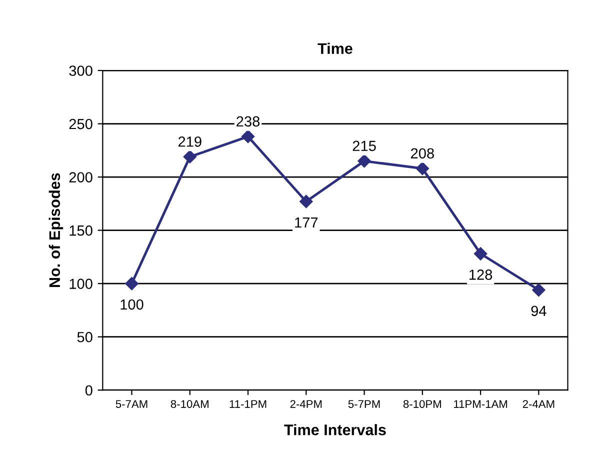  I want to click on x-tick-label: 11PM-1AM, so click(481, 404).